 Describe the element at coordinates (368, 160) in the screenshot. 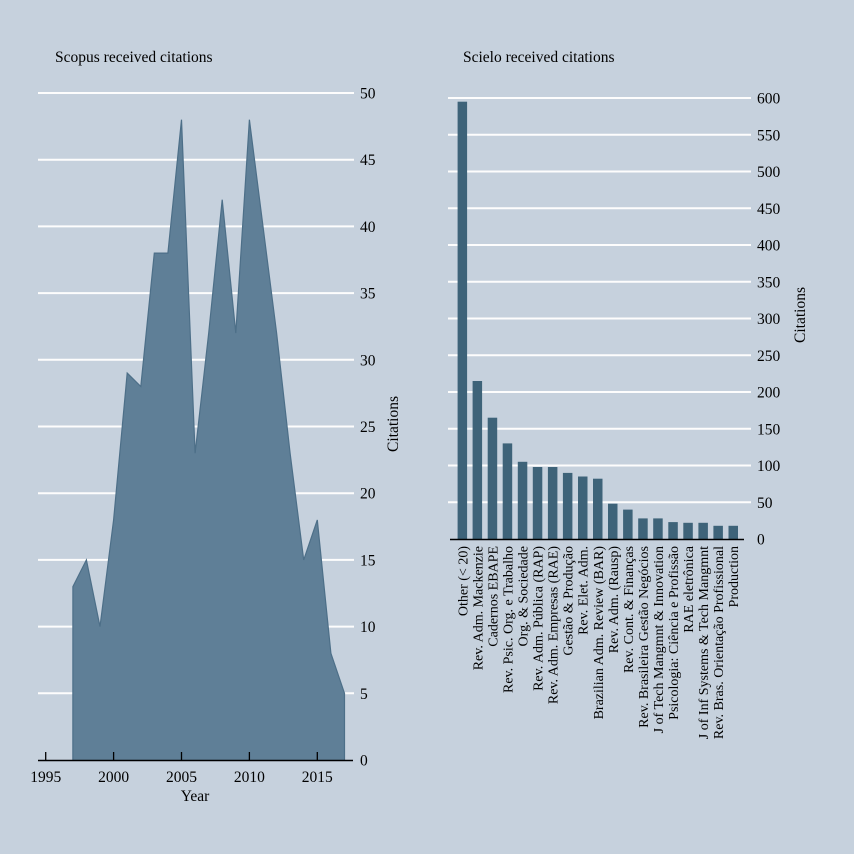

I see `y-tick-label: 45` at that location.